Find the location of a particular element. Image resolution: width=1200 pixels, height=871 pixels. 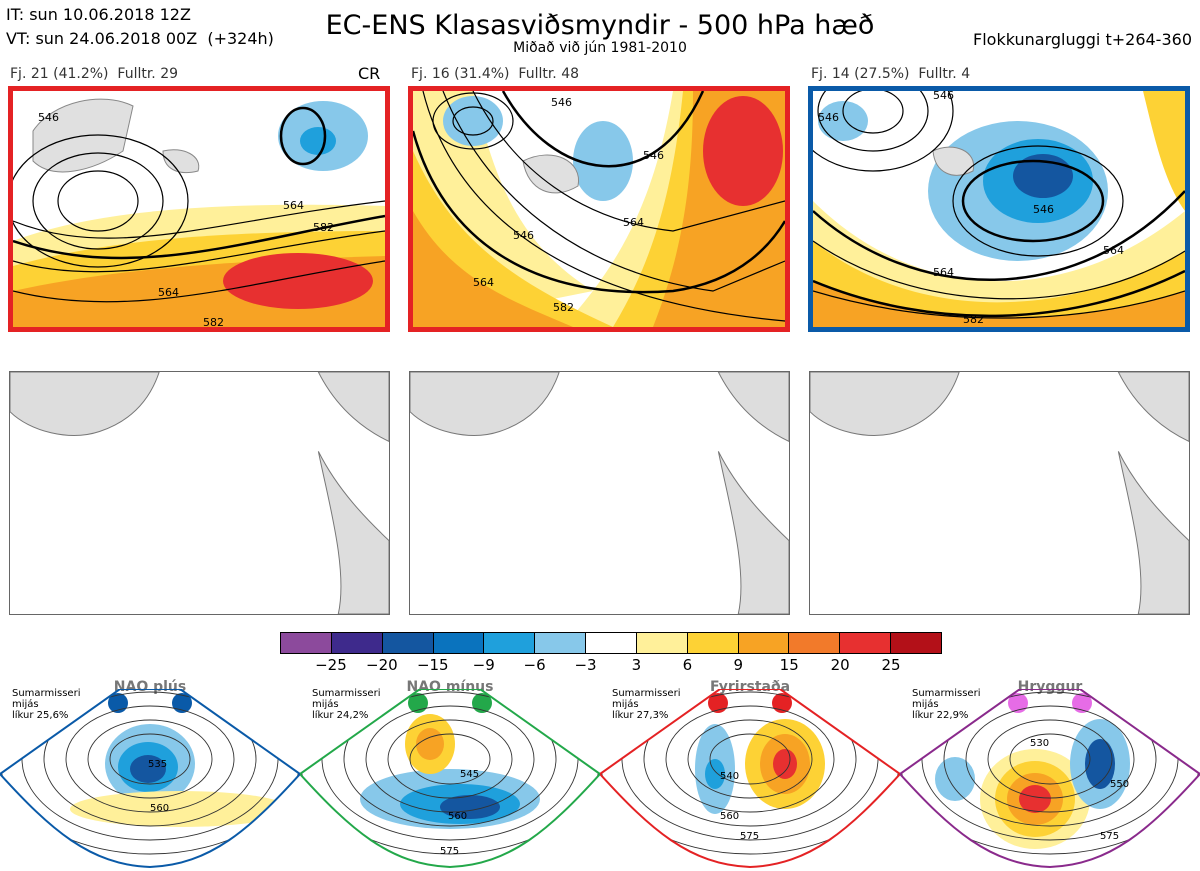

regime-probability: Sumarmisseri mijás líkur 24,2% is located at coordinates (346, 704).